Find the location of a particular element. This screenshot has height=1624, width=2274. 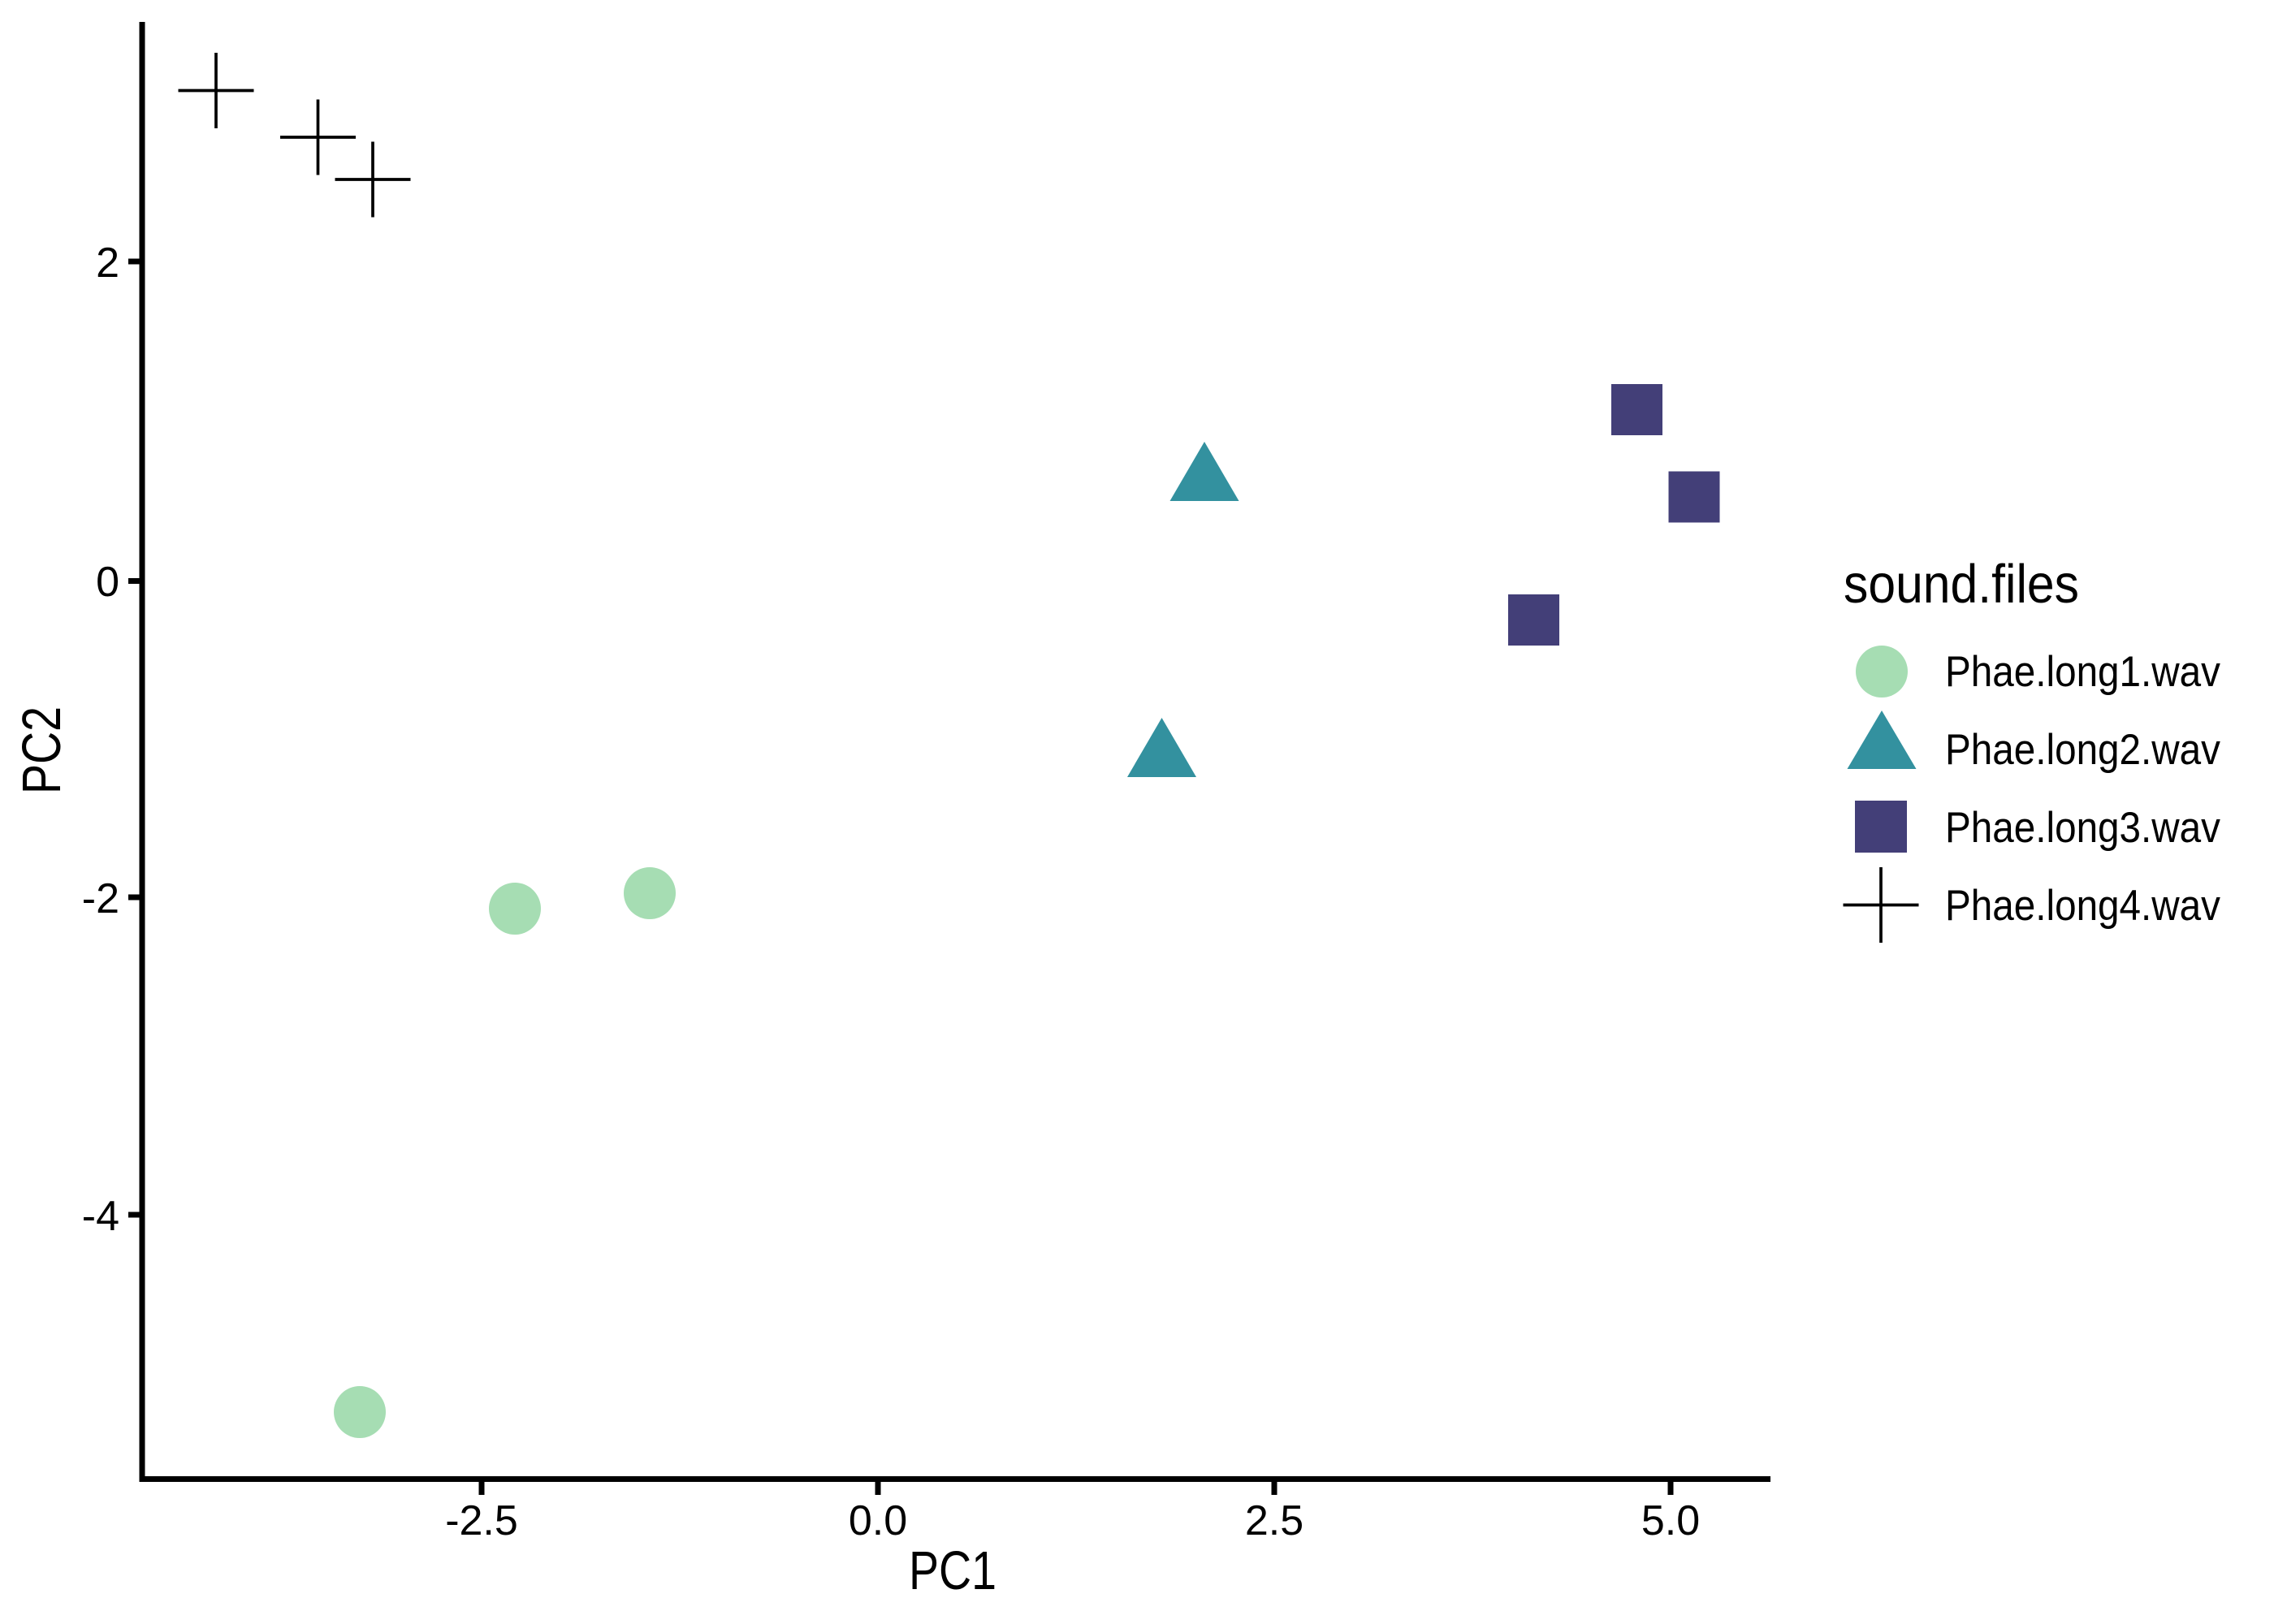

svg-text: -4 is located at coordinates (101, 1217).